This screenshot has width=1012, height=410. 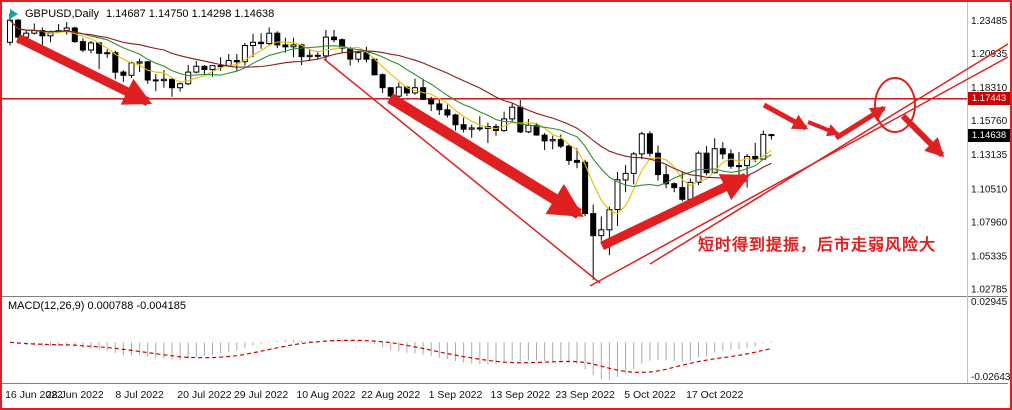 What do you see at coordinates (989, 121) in the screenshot?
I see `price-axis-label: 1.15760` at bounding box center [989, 121].